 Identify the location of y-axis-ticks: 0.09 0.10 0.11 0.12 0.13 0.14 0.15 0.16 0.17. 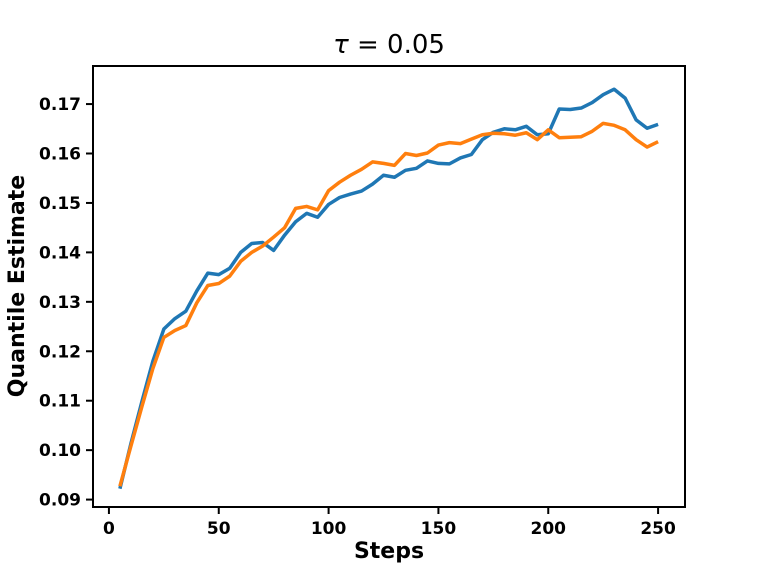
(66, 303).